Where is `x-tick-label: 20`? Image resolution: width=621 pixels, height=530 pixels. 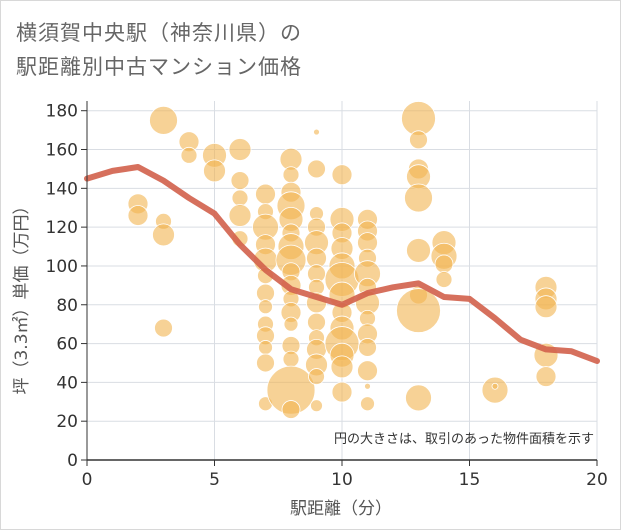 x-tick-label: 20 is located at coordinates (597, 480).